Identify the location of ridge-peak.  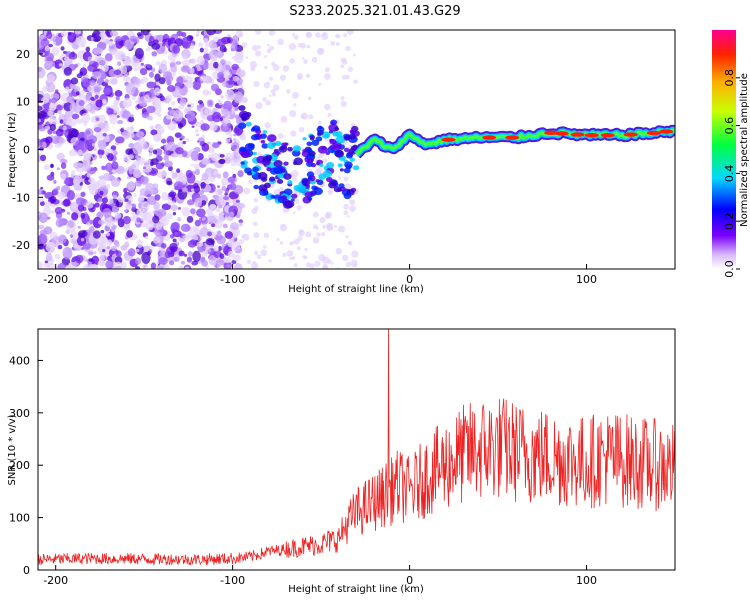
(591, 135).